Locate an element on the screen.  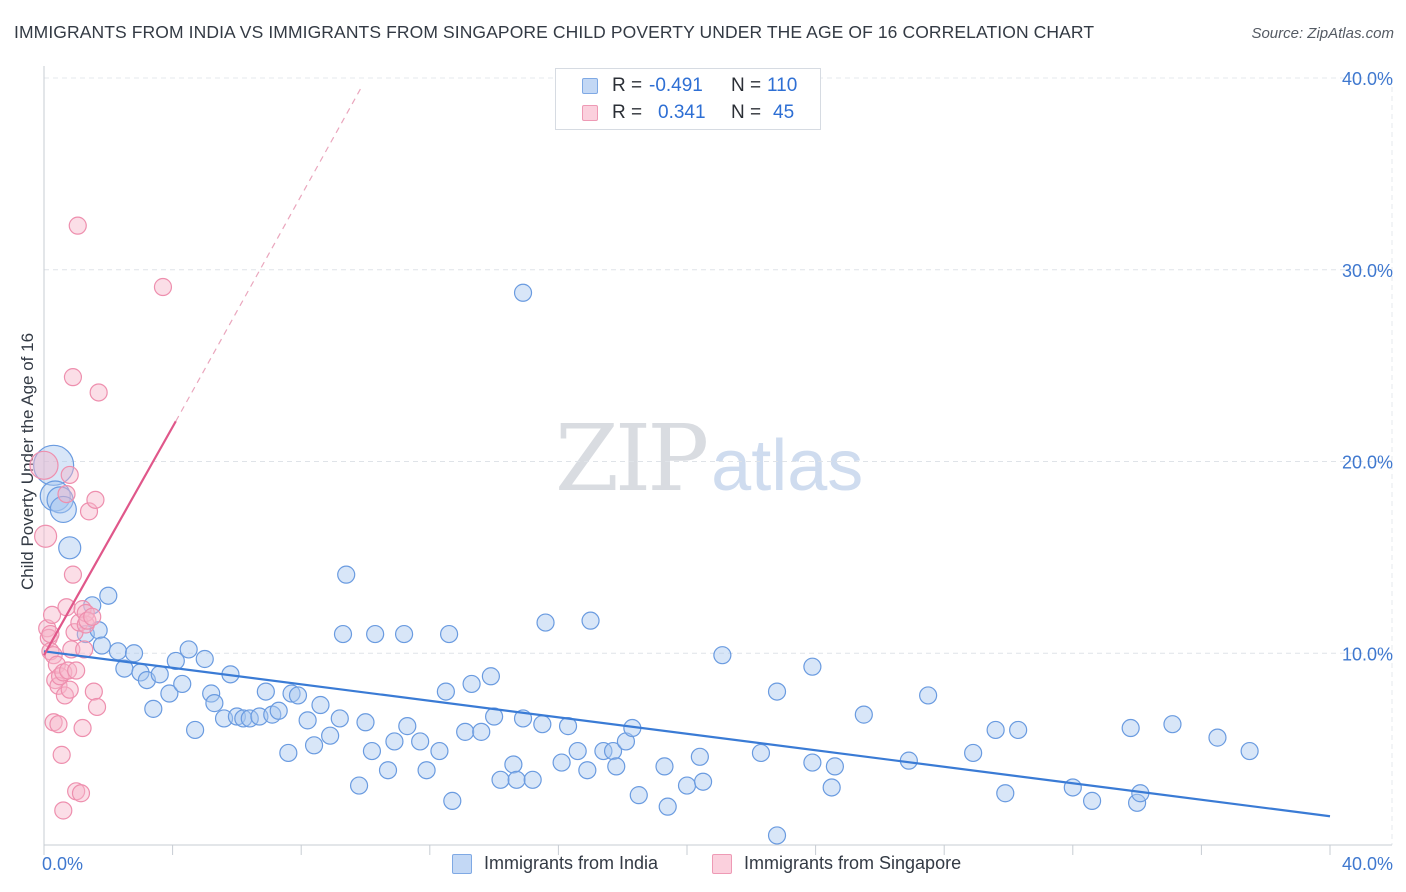
legend-r-value: -0.491 is located at coordinates (676, 85).